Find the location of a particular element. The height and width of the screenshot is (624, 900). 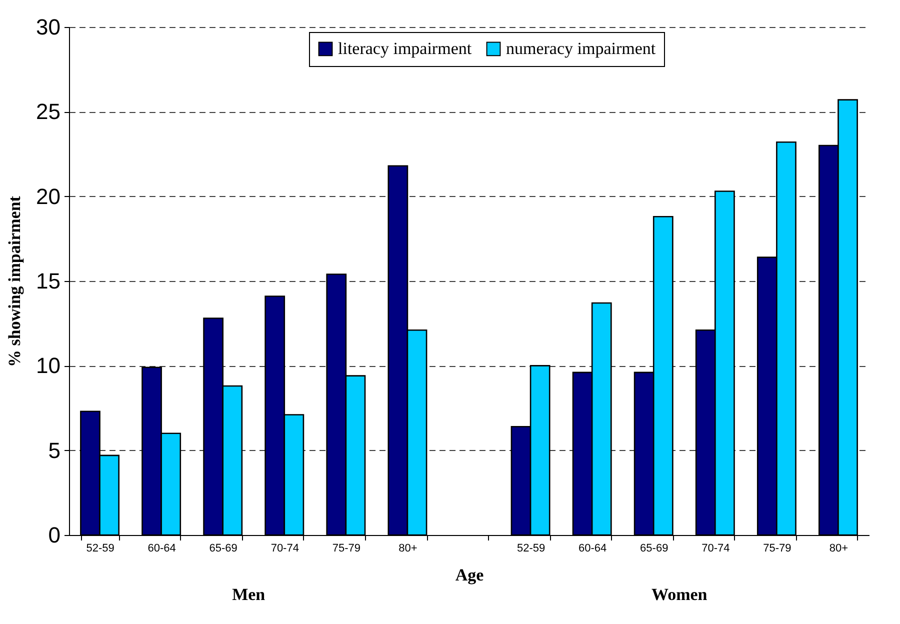

legend-label: literacy impairment is located at coordinates (405, 48).